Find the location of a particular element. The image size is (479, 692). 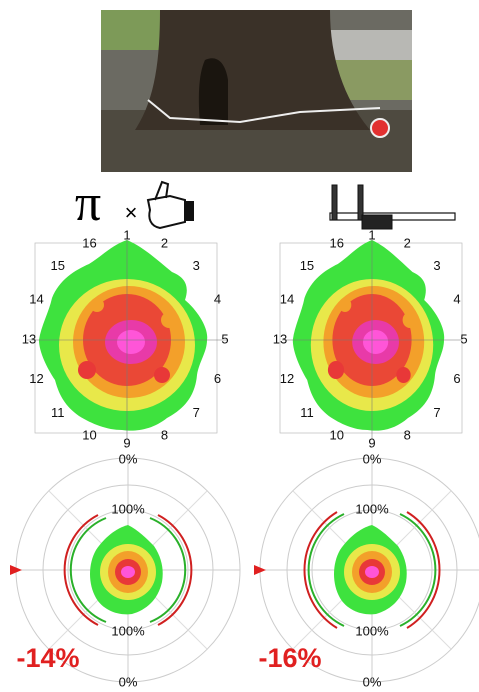

hand-icon is located at coordinates (170, 205).